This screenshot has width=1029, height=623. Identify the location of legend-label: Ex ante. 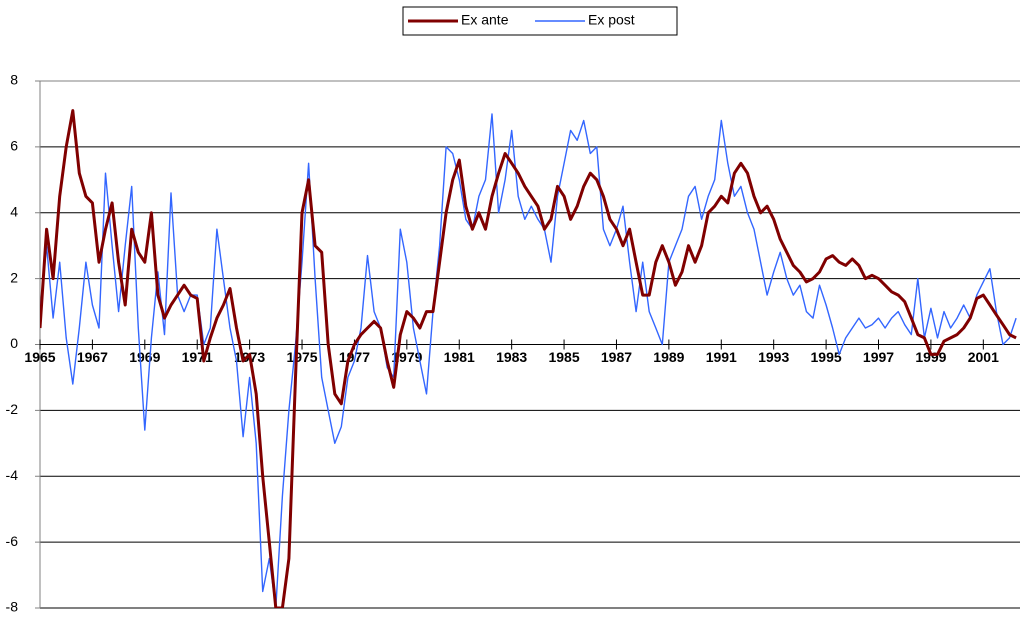
(485, 20).